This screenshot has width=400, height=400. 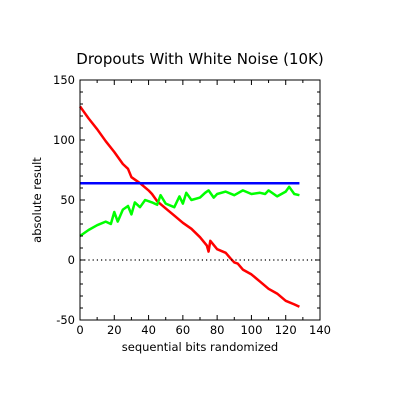 I want to click on y-tick-label: 0, so click(x=71, y=260).